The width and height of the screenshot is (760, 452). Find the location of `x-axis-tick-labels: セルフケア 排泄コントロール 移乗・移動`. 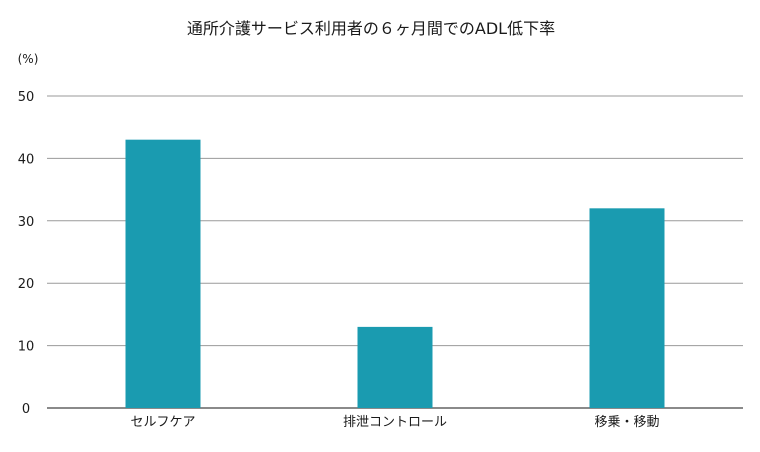

x-axis-tick-labels: セルフケア 排泄コントロール 移乗・移動 is located at coordinates (394, 422).